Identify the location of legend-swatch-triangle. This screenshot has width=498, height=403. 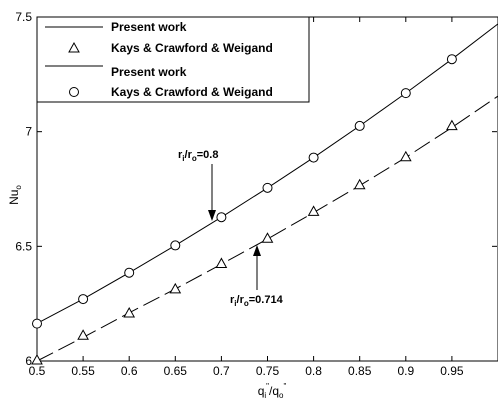
(74, 47).